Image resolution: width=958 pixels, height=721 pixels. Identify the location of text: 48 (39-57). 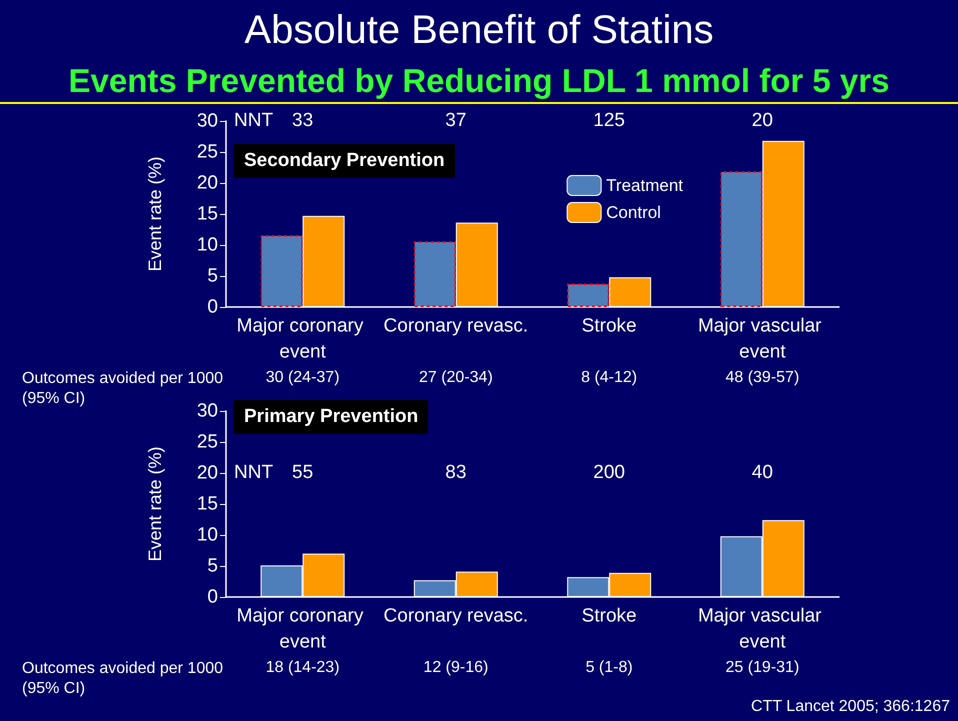
(762, 378).